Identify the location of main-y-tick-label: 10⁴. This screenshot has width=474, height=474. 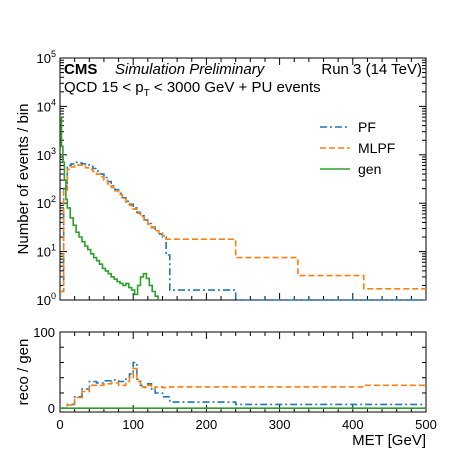
(46, 105).